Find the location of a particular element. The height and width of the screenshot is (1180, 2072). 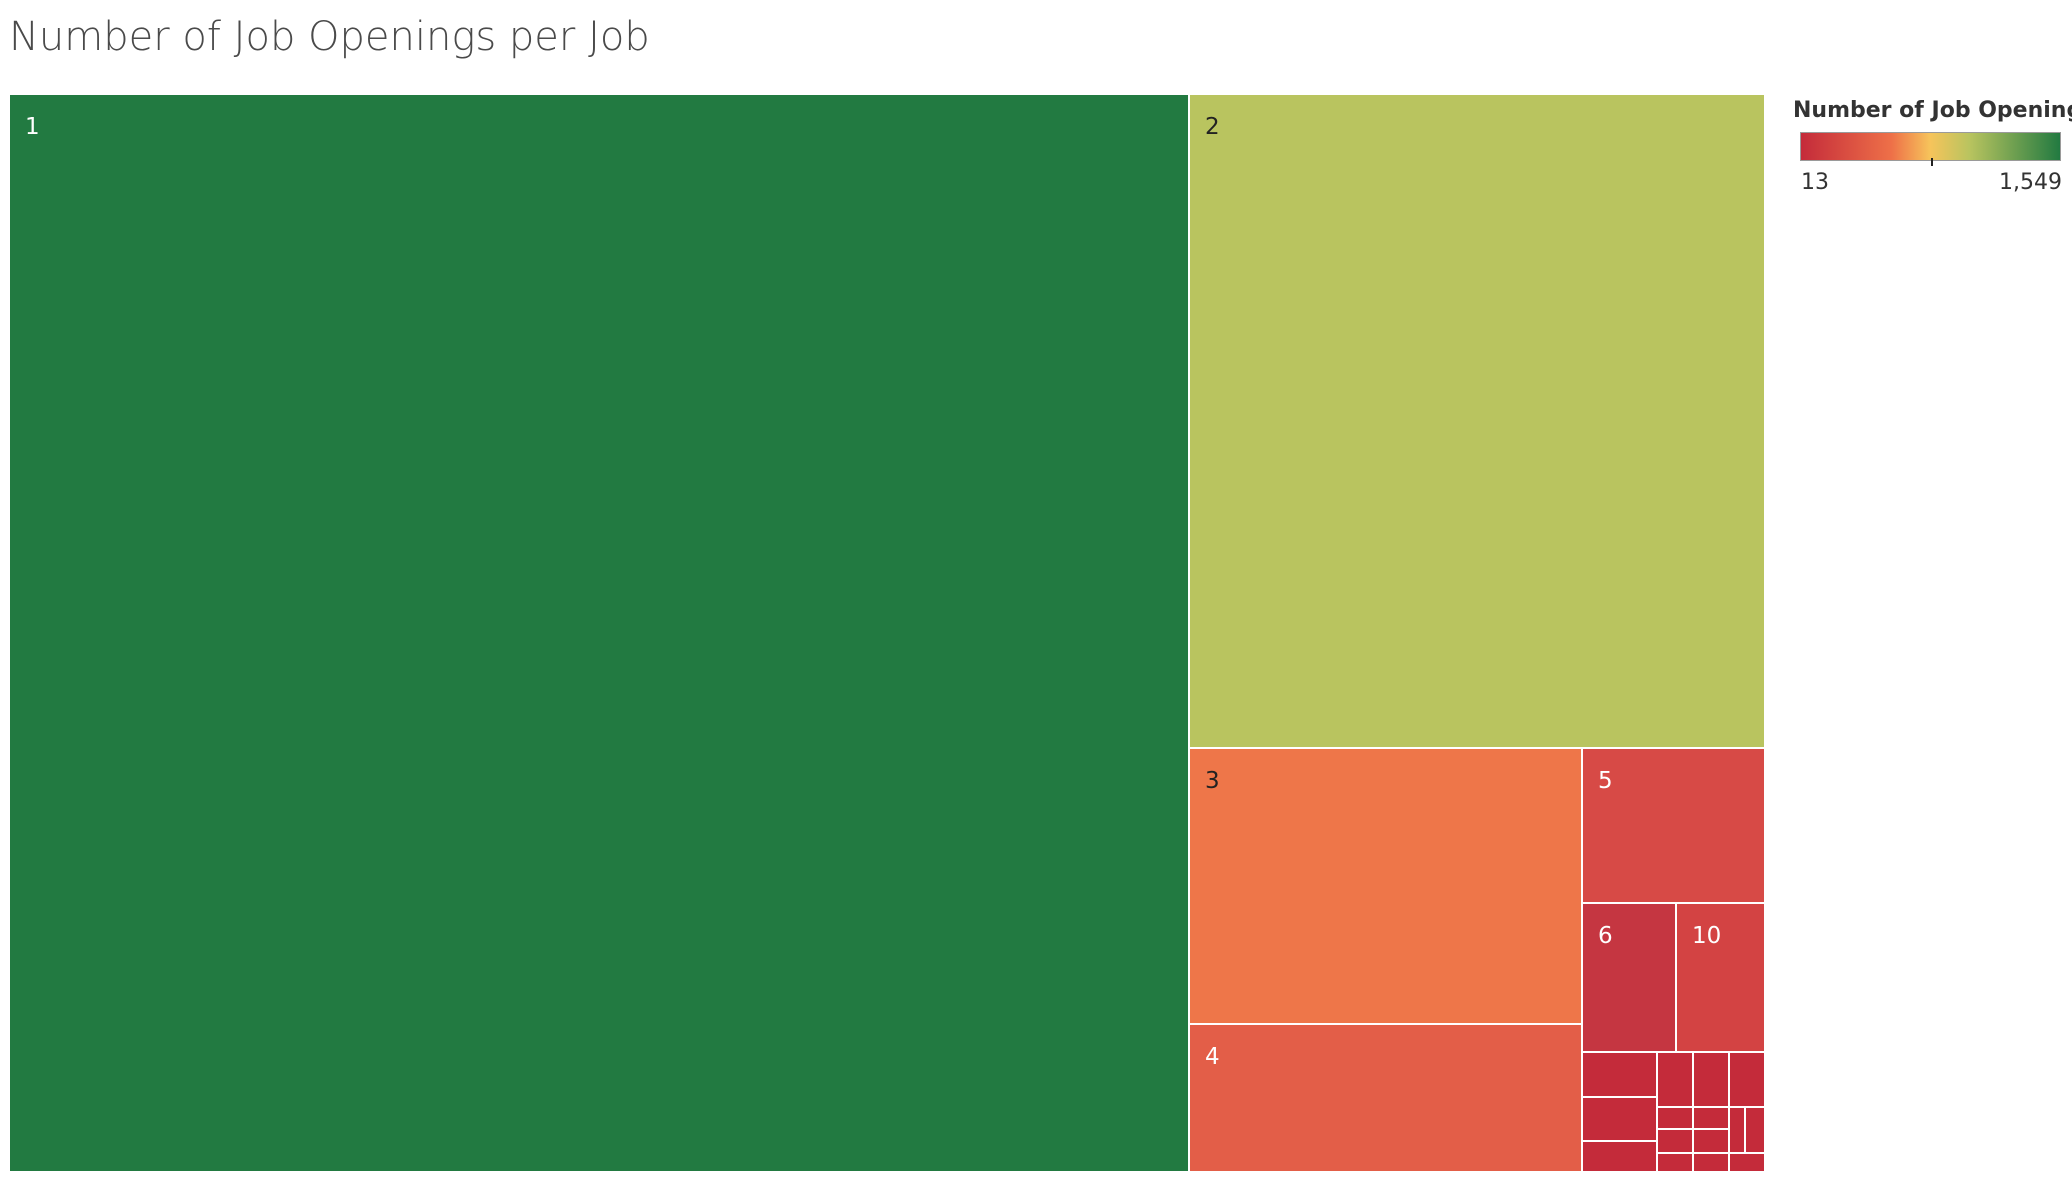

legend-min-label: 13 is located at coordinates (1815, 182).